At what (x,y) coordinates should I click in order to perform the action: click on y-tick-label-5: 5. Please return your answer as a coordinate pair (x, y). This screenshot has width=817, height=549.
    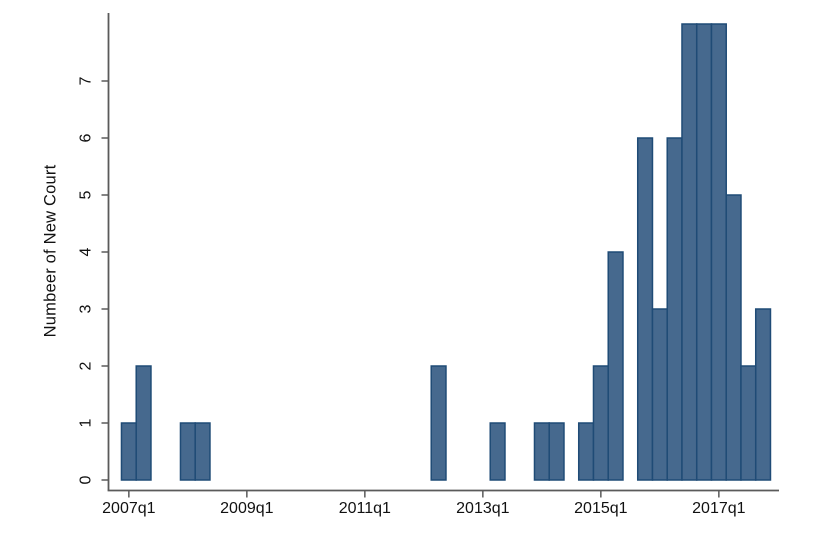
    Looking at the image, I should click on (86, 194).